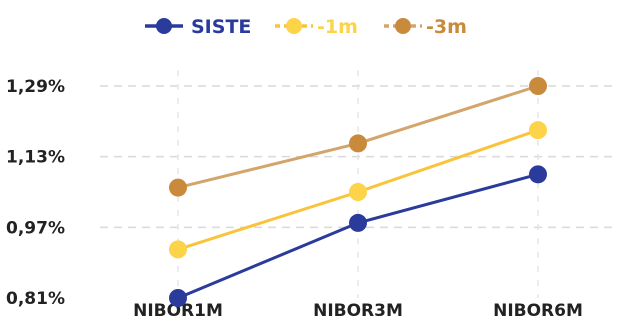 Image resolution: width=626 pixels, height=321 pixels. I want to click on point-siste-nibor1m, so click(178, 298).